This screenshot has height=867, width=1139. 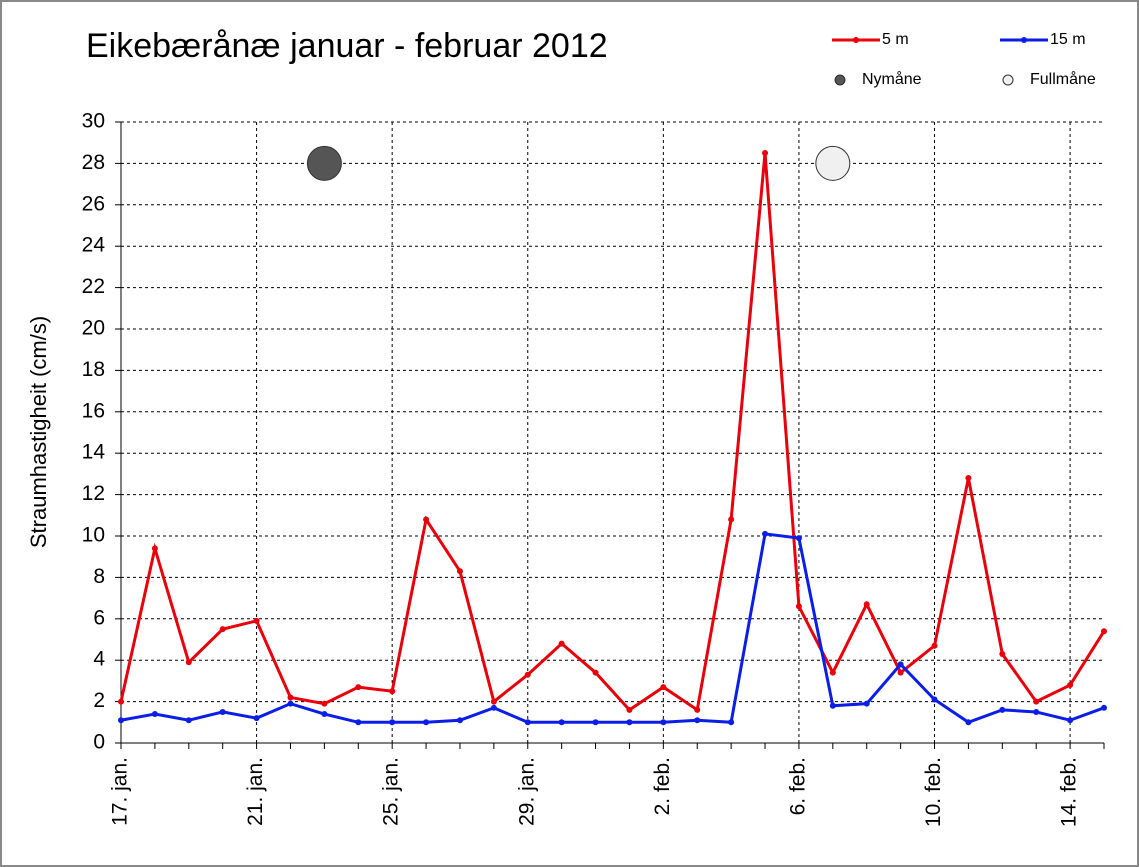 I want to click on x-tick-label: 14. feb., so click(x=1069, y=792).